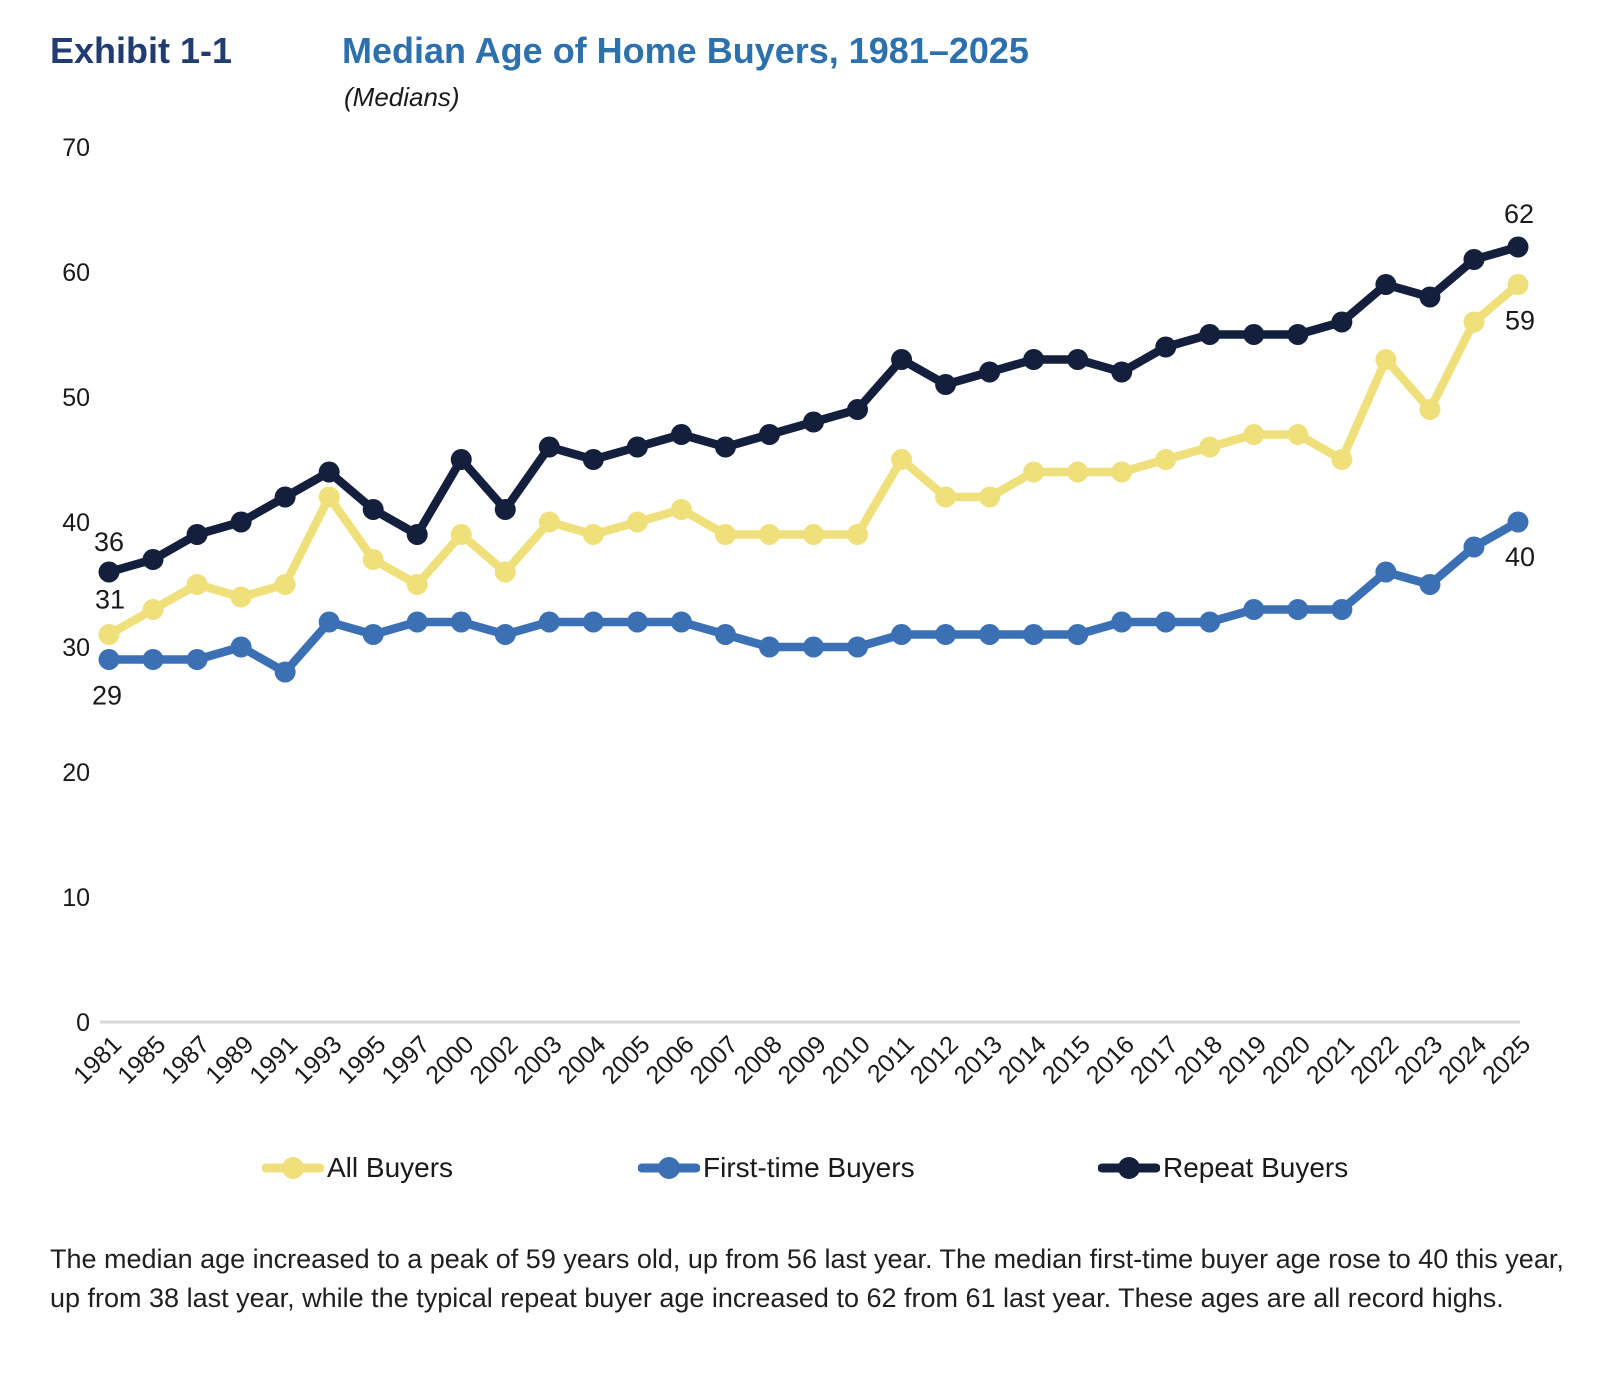 The image size is (1620, 1384). What do you see at coordinates (1129, 1168) in the screenshot?
I see `legend-marker-repeat-buyers` at bounding box center [1129, 1168].